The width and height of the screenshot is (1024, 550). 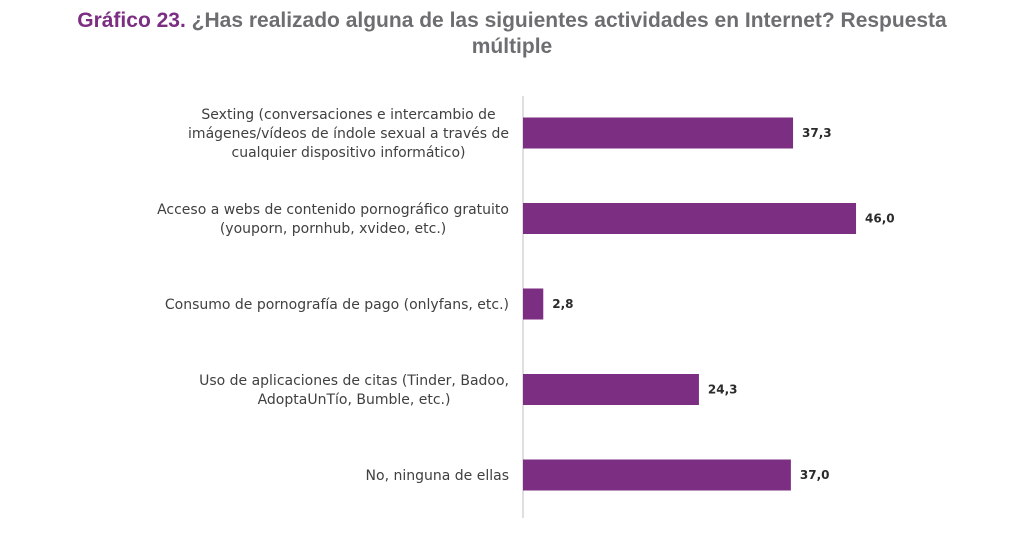 I want to click on chart-title-prefix: Gráfico 23., so click(x=131, y=20).